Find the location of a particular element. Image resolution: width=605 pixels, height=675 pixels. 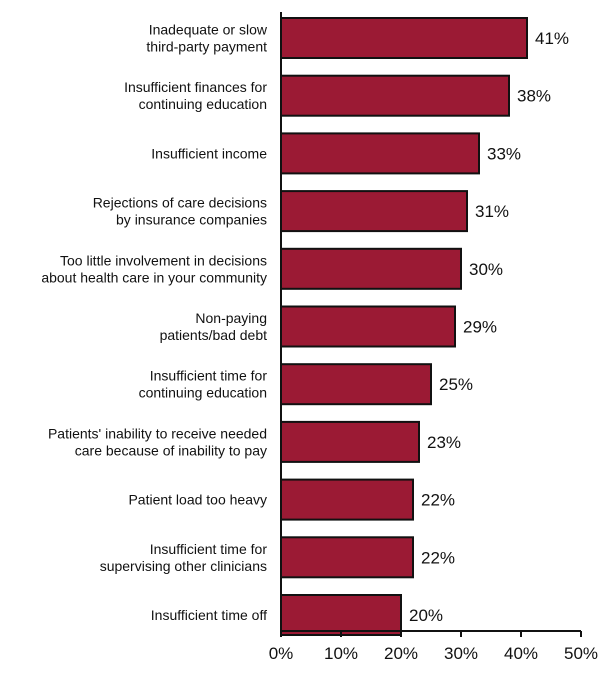

category-label-1-line-1: continuing education is located at coordinates (203, 104).